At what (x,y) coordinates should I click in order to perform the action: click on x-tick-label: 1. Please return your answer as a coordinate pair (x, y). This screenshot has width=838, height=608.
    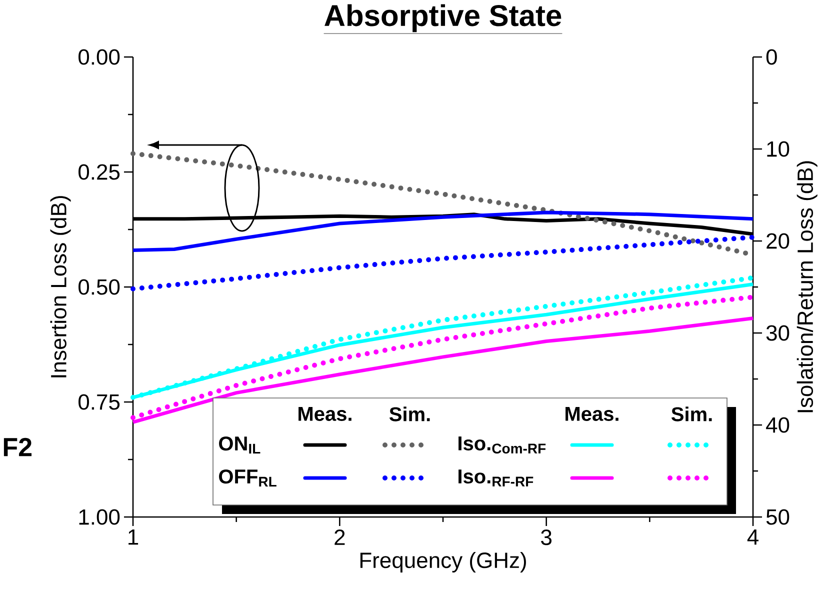
    Looking at the image, I should click on (133, 537).